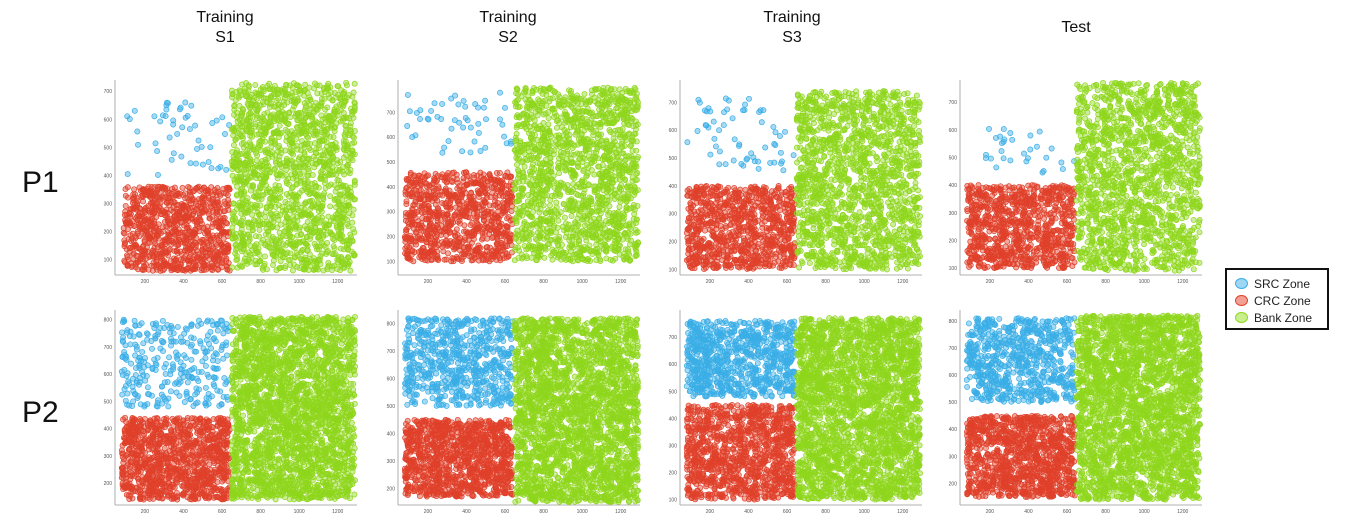 The width and height of the screenshot is (1350, 528). What do you see at coordinates (108, 120) in the screenshot?
I see `y-tick-label: 600` at bounding box center [108, 120].